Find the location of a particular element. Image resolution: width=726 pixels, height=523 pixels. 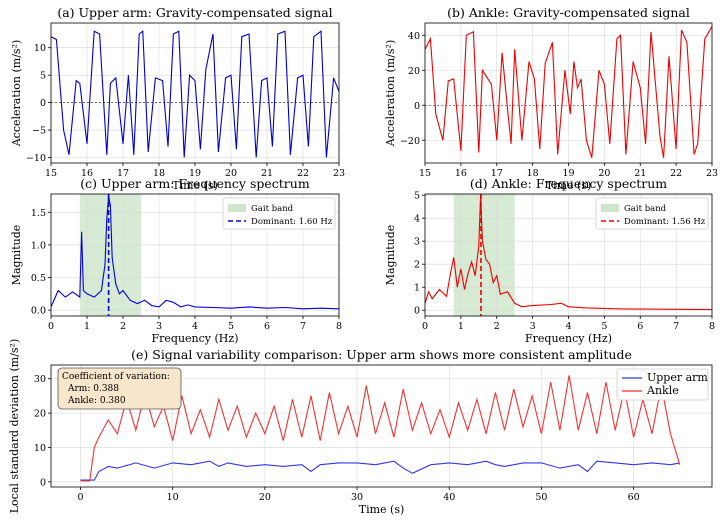

x-tick-label: 60 is located at coordinates (634, 497).